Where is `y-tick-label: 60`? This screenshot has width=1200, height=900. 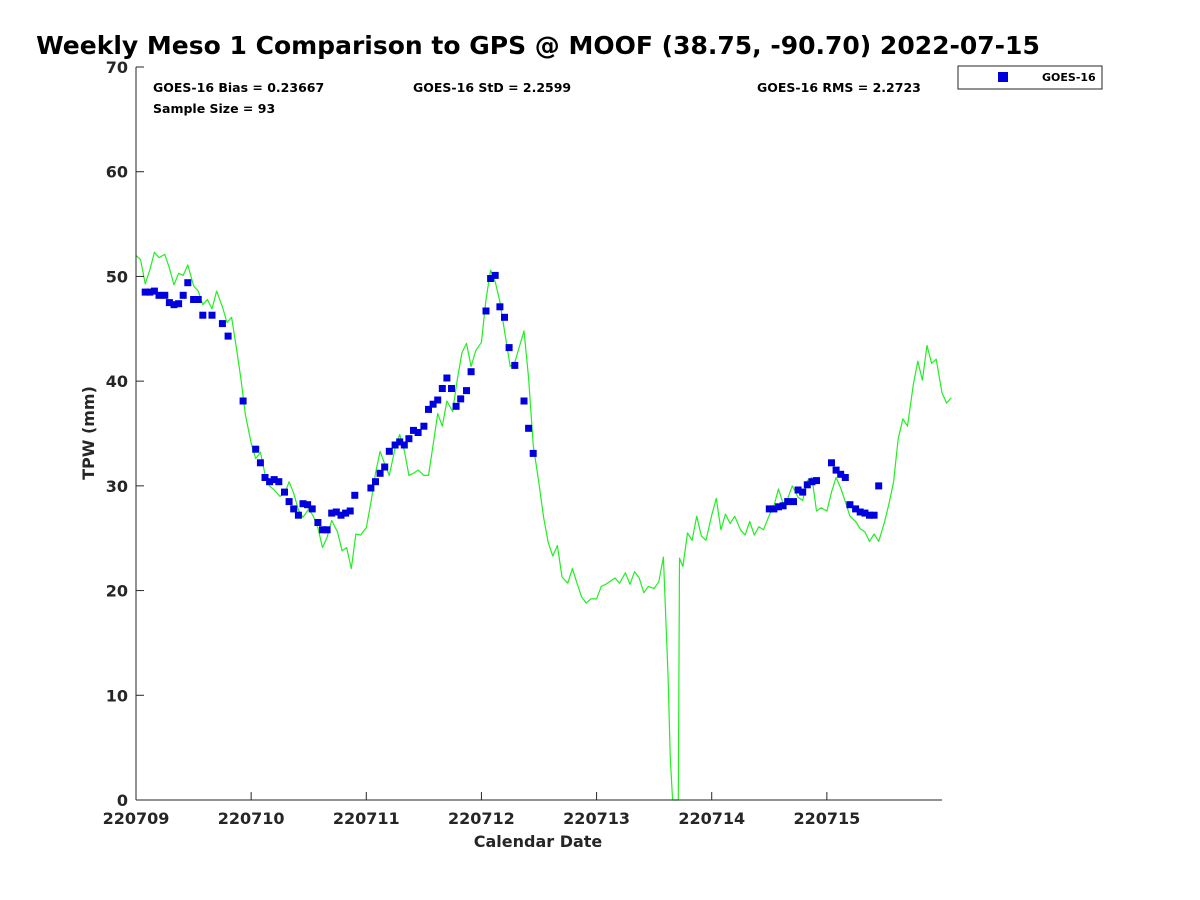 y-tick-label: 60 is located at coordinates (117, 172).